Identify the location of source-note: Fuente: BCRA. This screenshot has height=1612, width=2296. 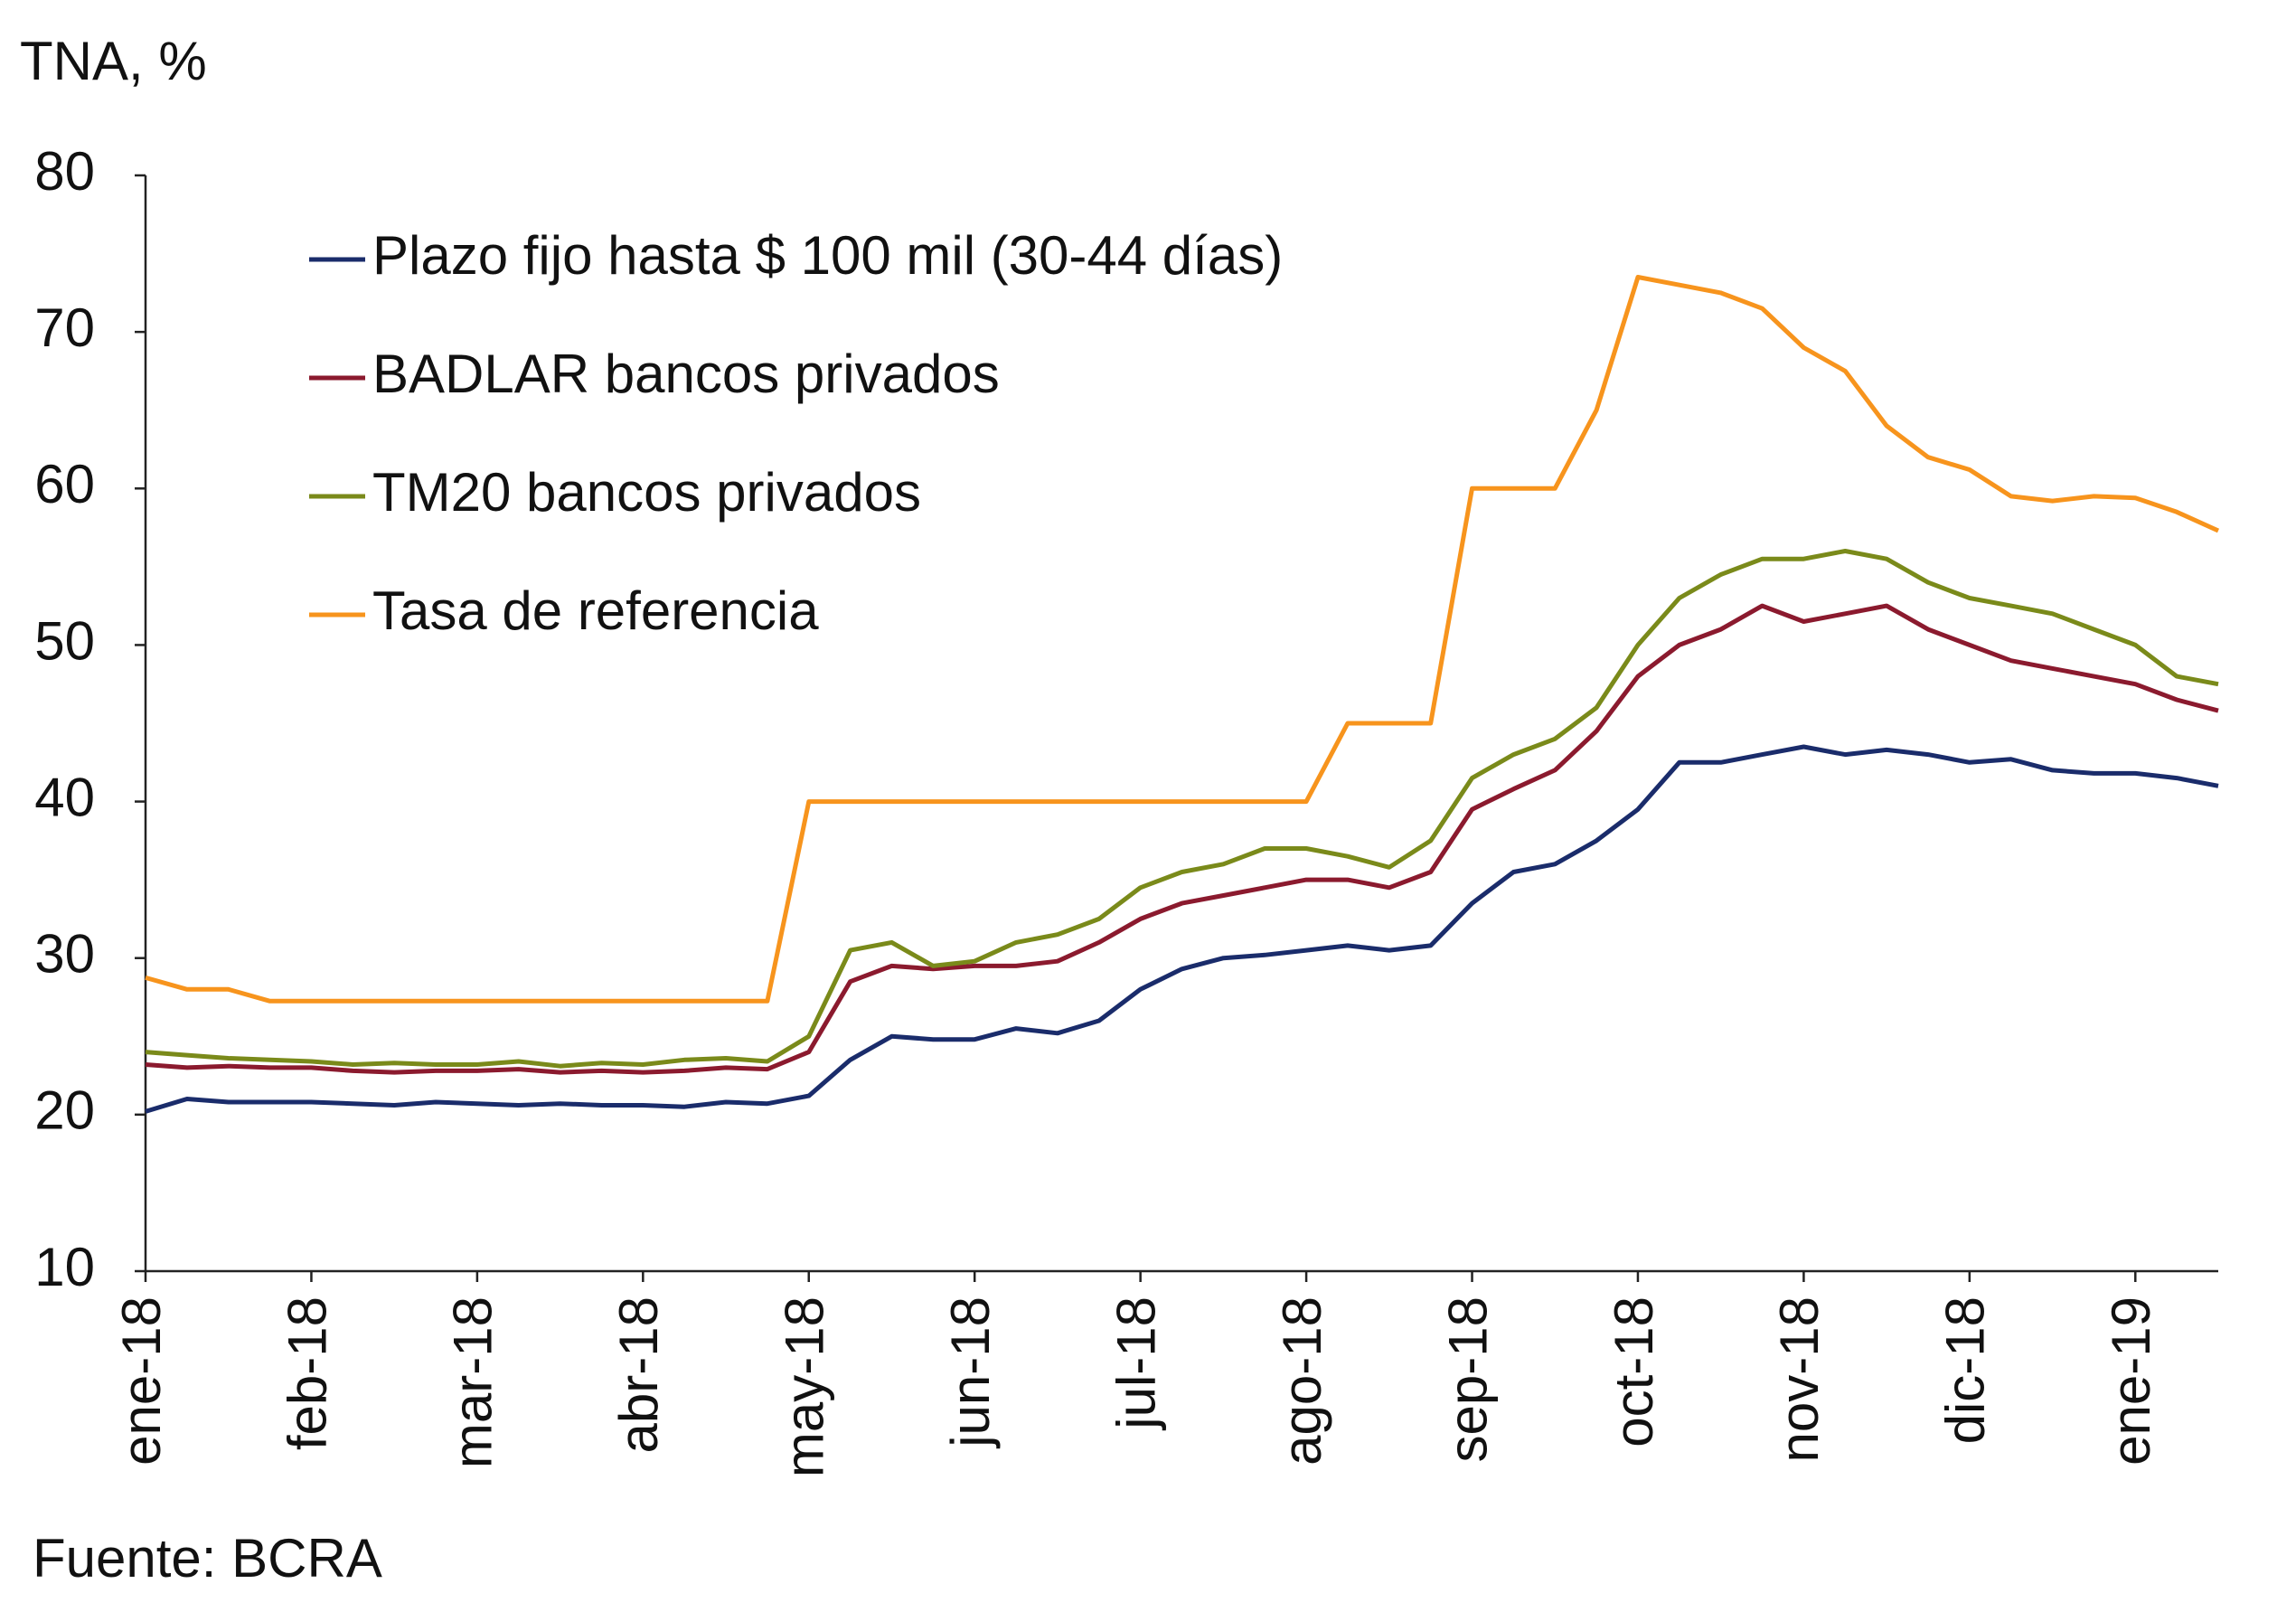
(207, 1558).